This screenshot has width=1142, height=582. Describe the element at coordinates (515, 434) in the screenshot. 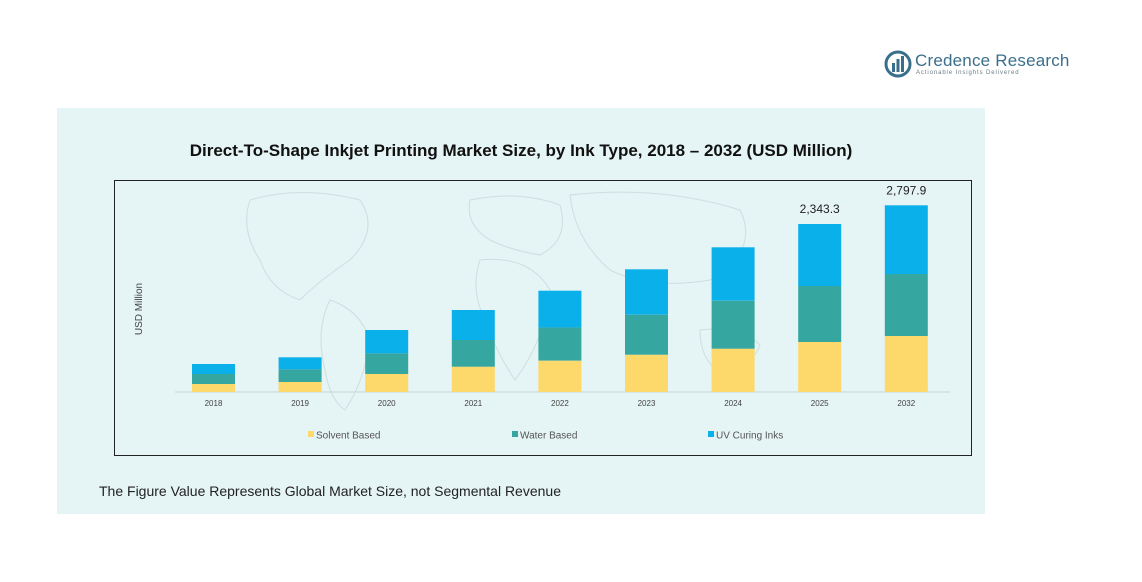

I see `legend-swatch-water-based` at that location.